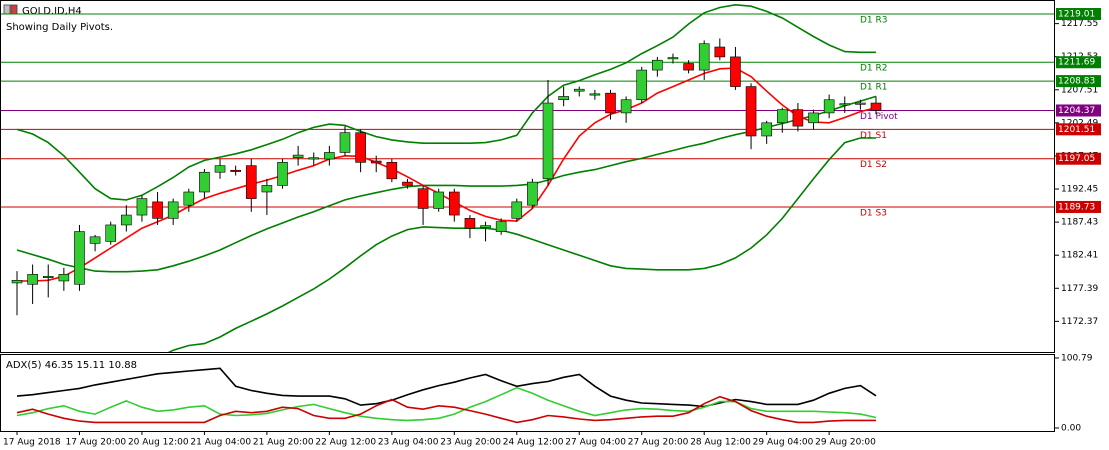 The width and height of the screenshot is (1109, 450). I want to click on x-tick-label: 21 Aug 20:00, so click(283, 443).